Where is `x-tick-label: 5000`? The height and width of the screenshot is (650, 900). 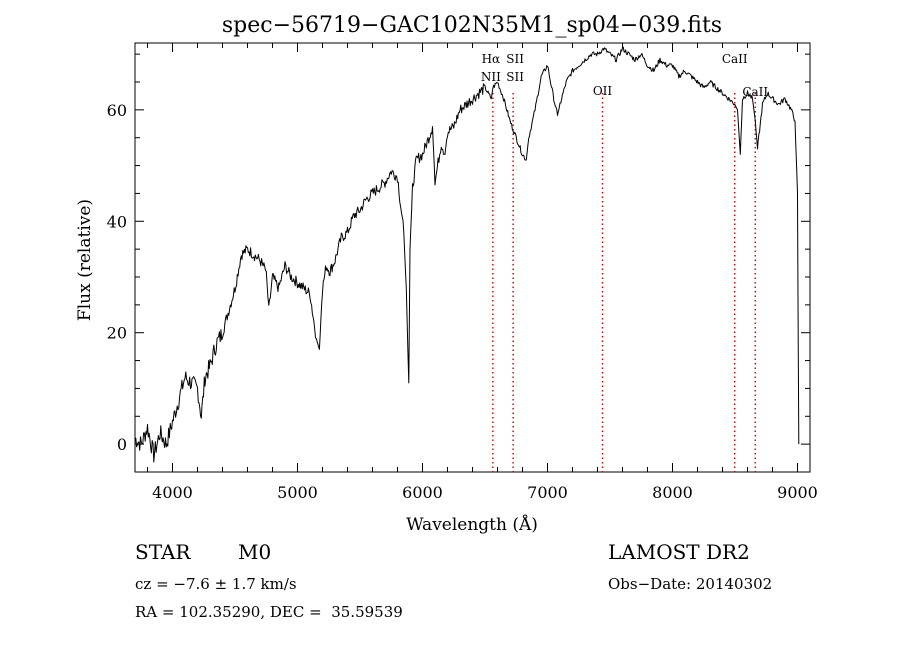
x-tick-label: 5000 is located at coordinates (297, 492).